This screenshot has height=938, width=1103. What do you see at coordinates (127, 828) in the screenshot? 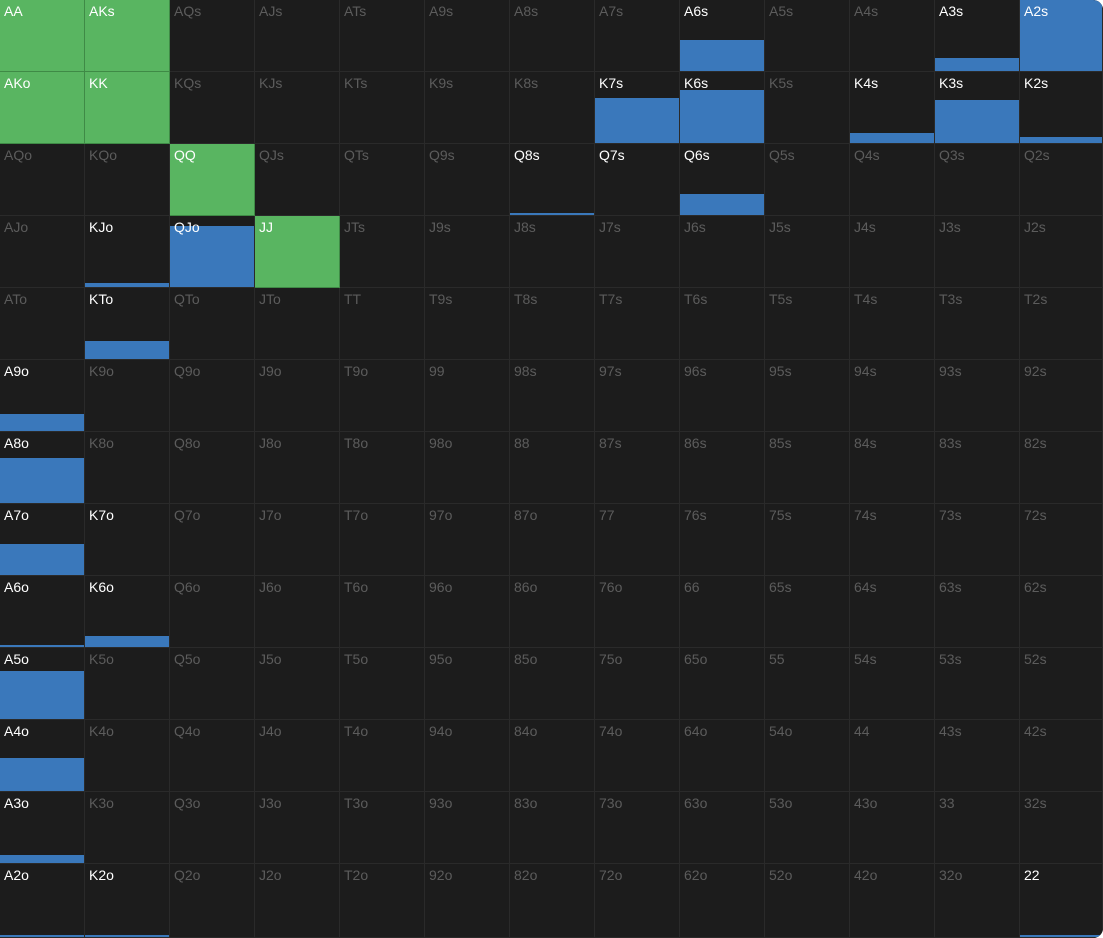
I see `hand-cell-k3o: K3o` at bounding box center [127, 828].